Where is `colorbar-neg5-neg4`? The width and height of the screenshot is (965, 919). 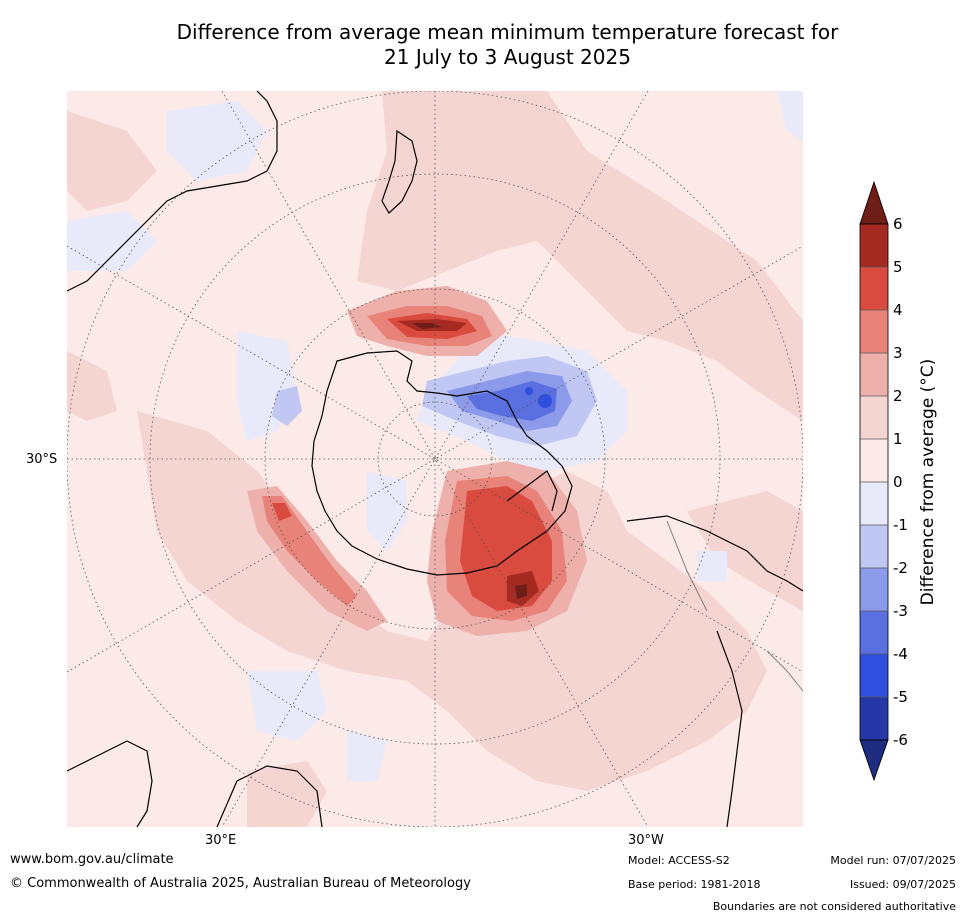 colorbar-neg5-neg4 is located at coordinates (874, 675).